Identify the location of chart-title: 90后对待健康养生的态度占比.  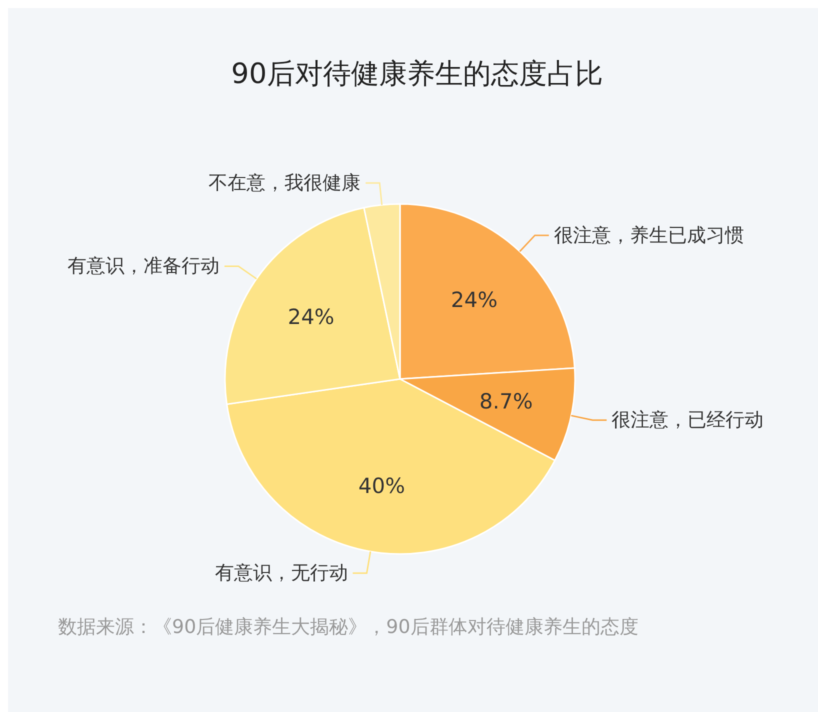
(417, 73).